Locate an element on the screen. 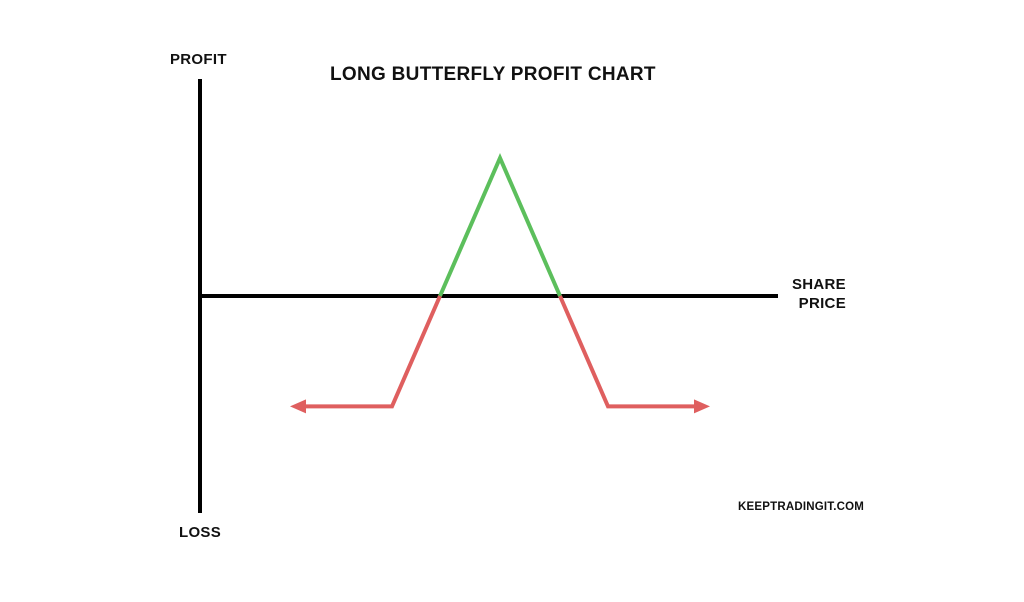 Image resolution: width=1024 pixels, height=602 pixels. chart-title: LONG BUTTERFLY PROFIT CHART is located at coordinates (493, 74).